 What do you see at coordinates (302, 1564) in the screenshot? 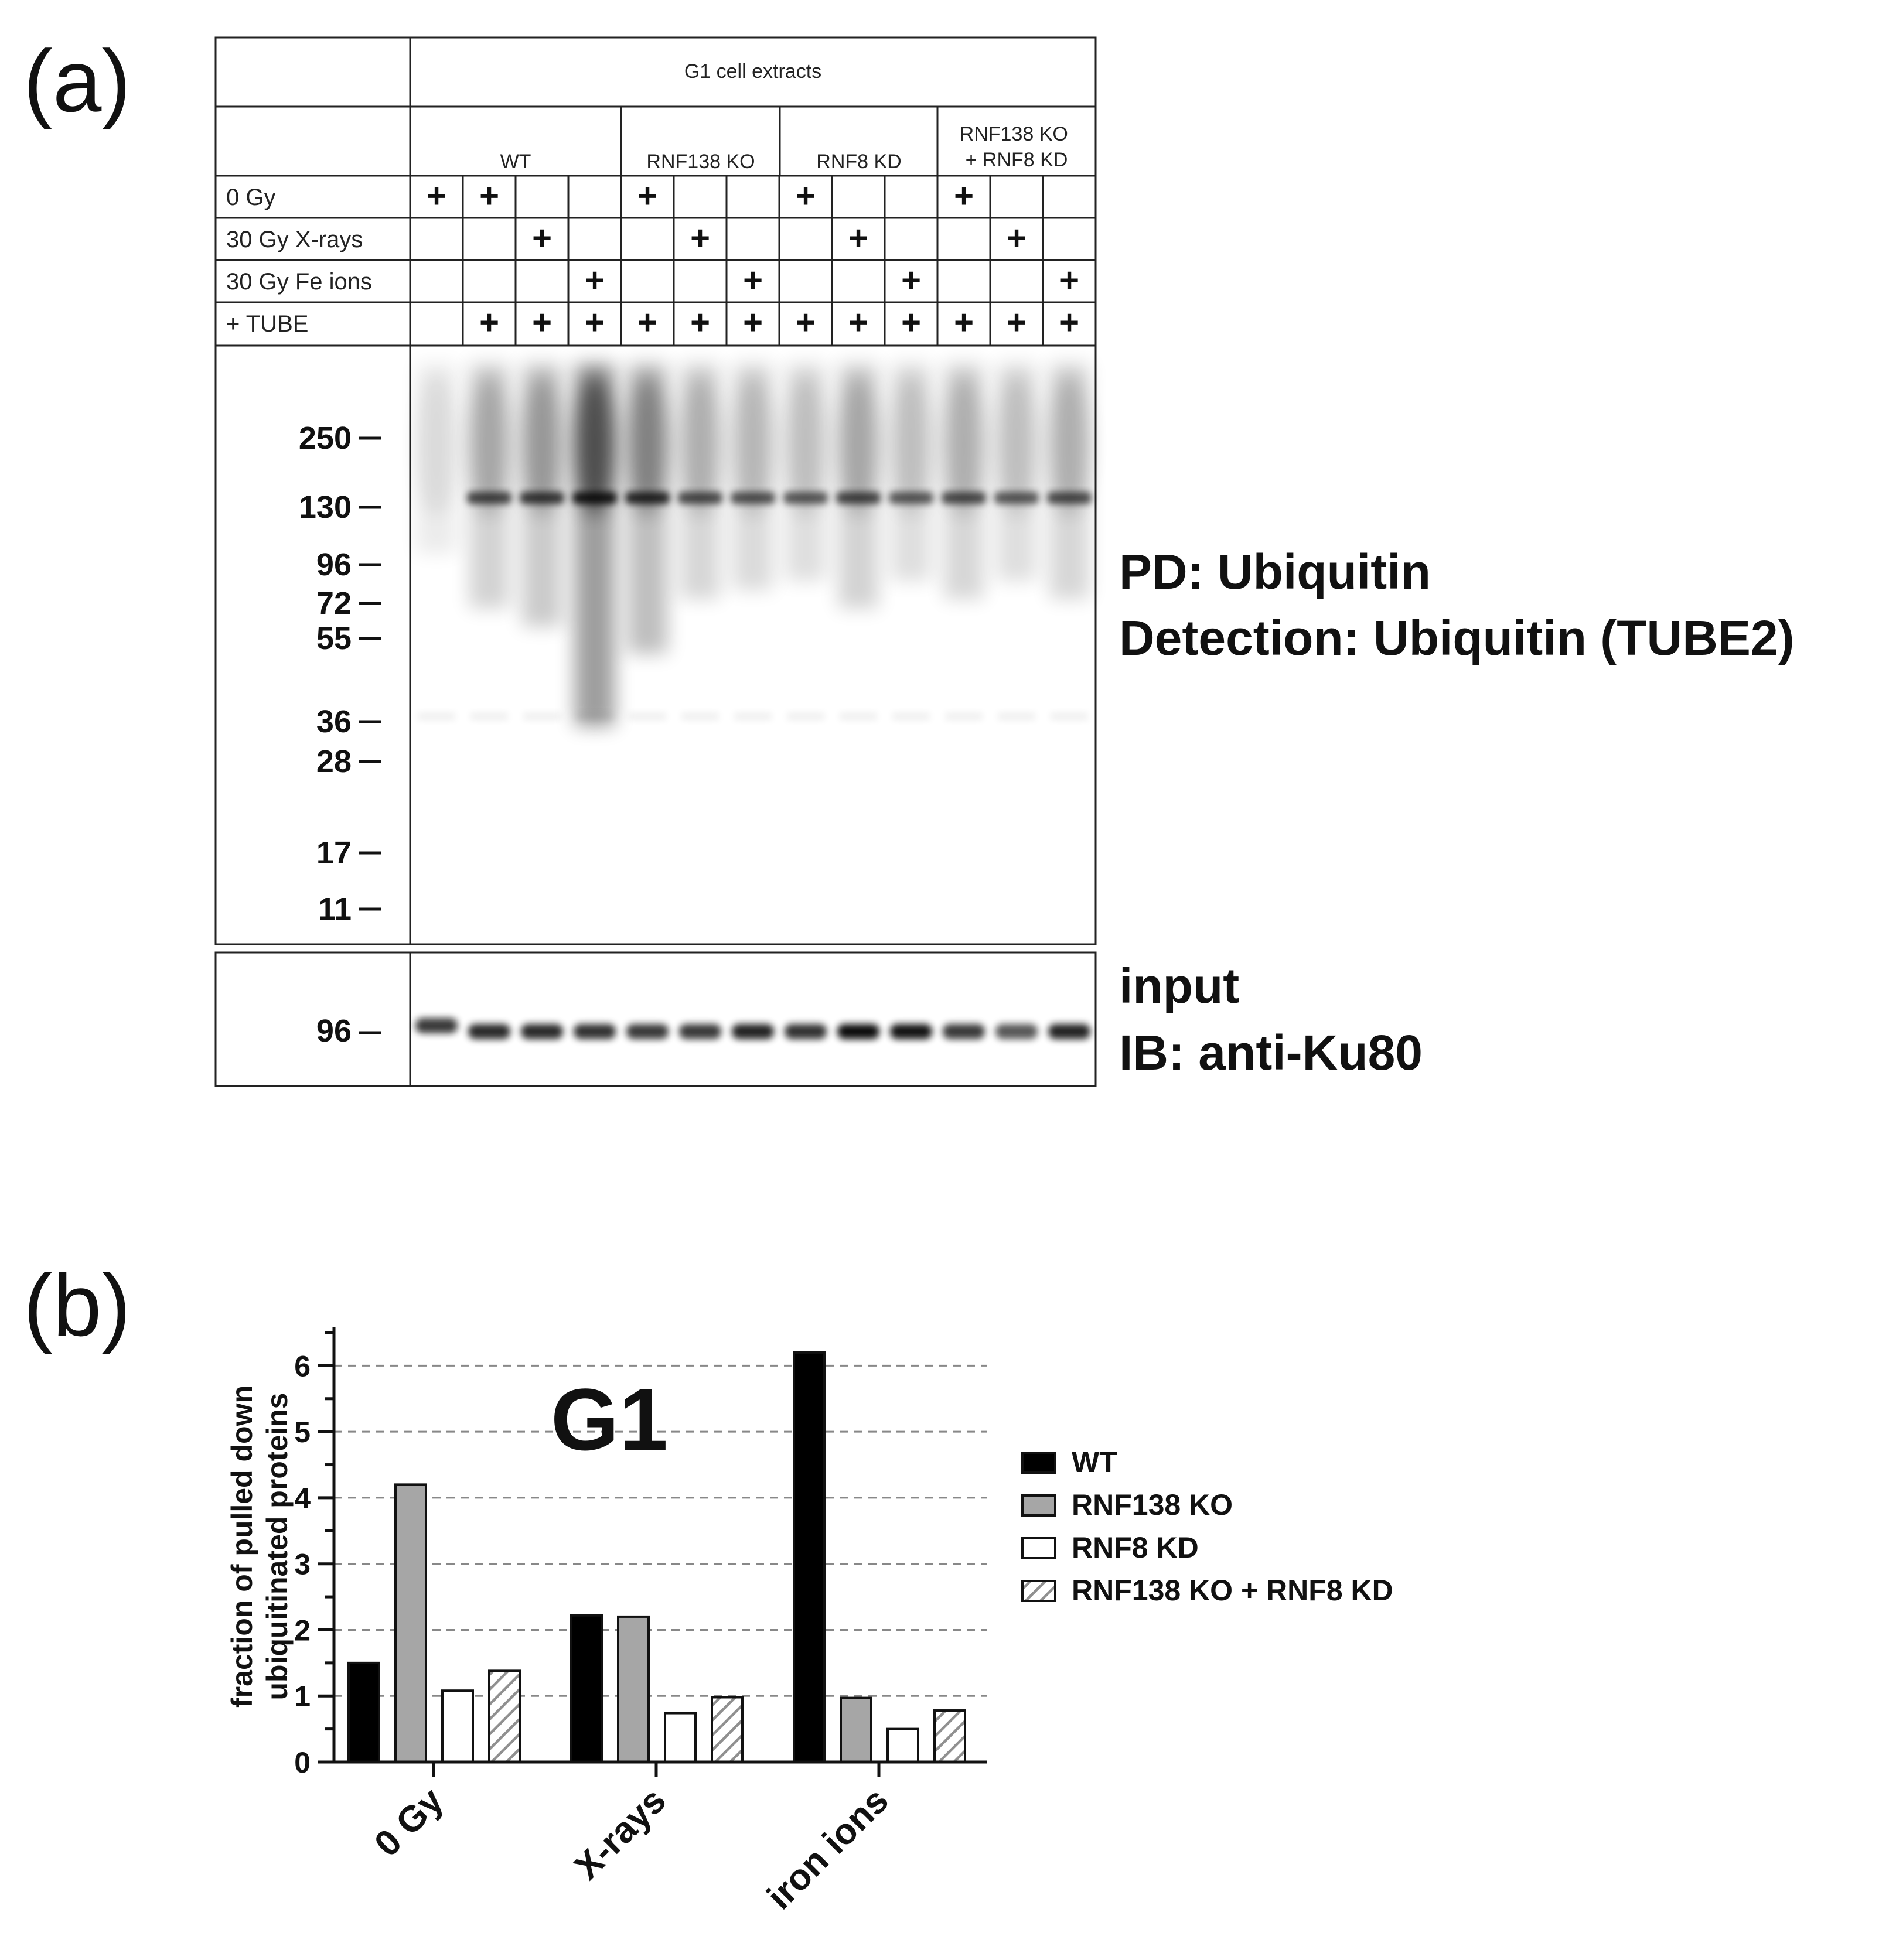
I see `y-tick-label: 3` at bounding box center [302, 1564].